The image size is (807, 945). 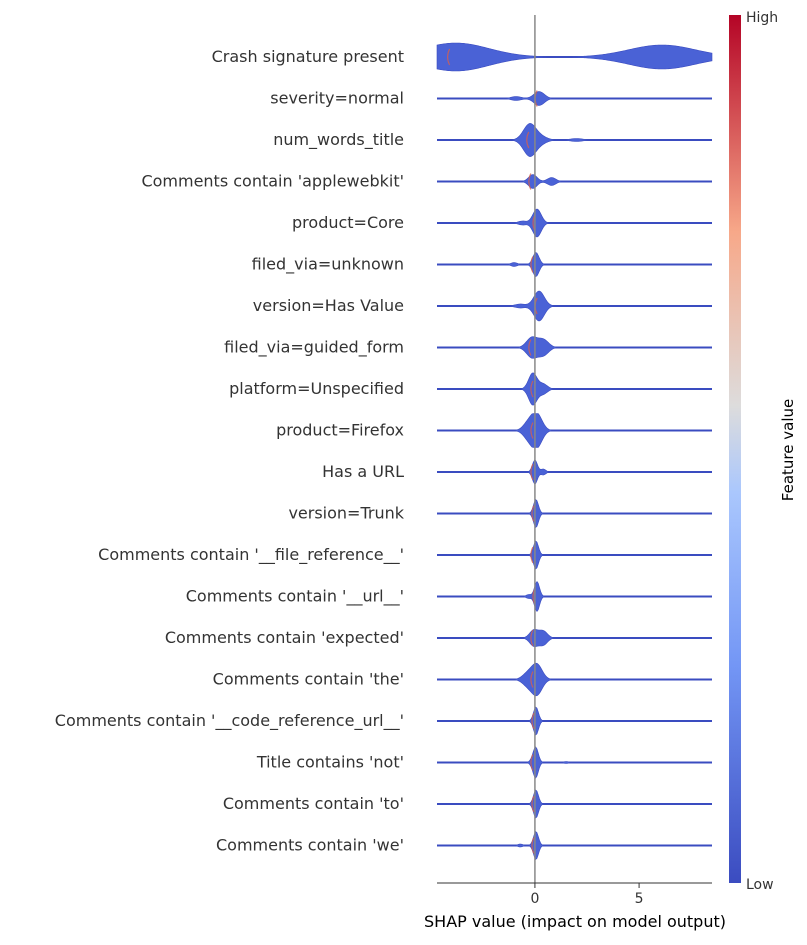 What do you see at coordinates (313, 803) in the screenshot?
I see `feature-label: Comments contain 'to'` at bounding box center [313, 803].